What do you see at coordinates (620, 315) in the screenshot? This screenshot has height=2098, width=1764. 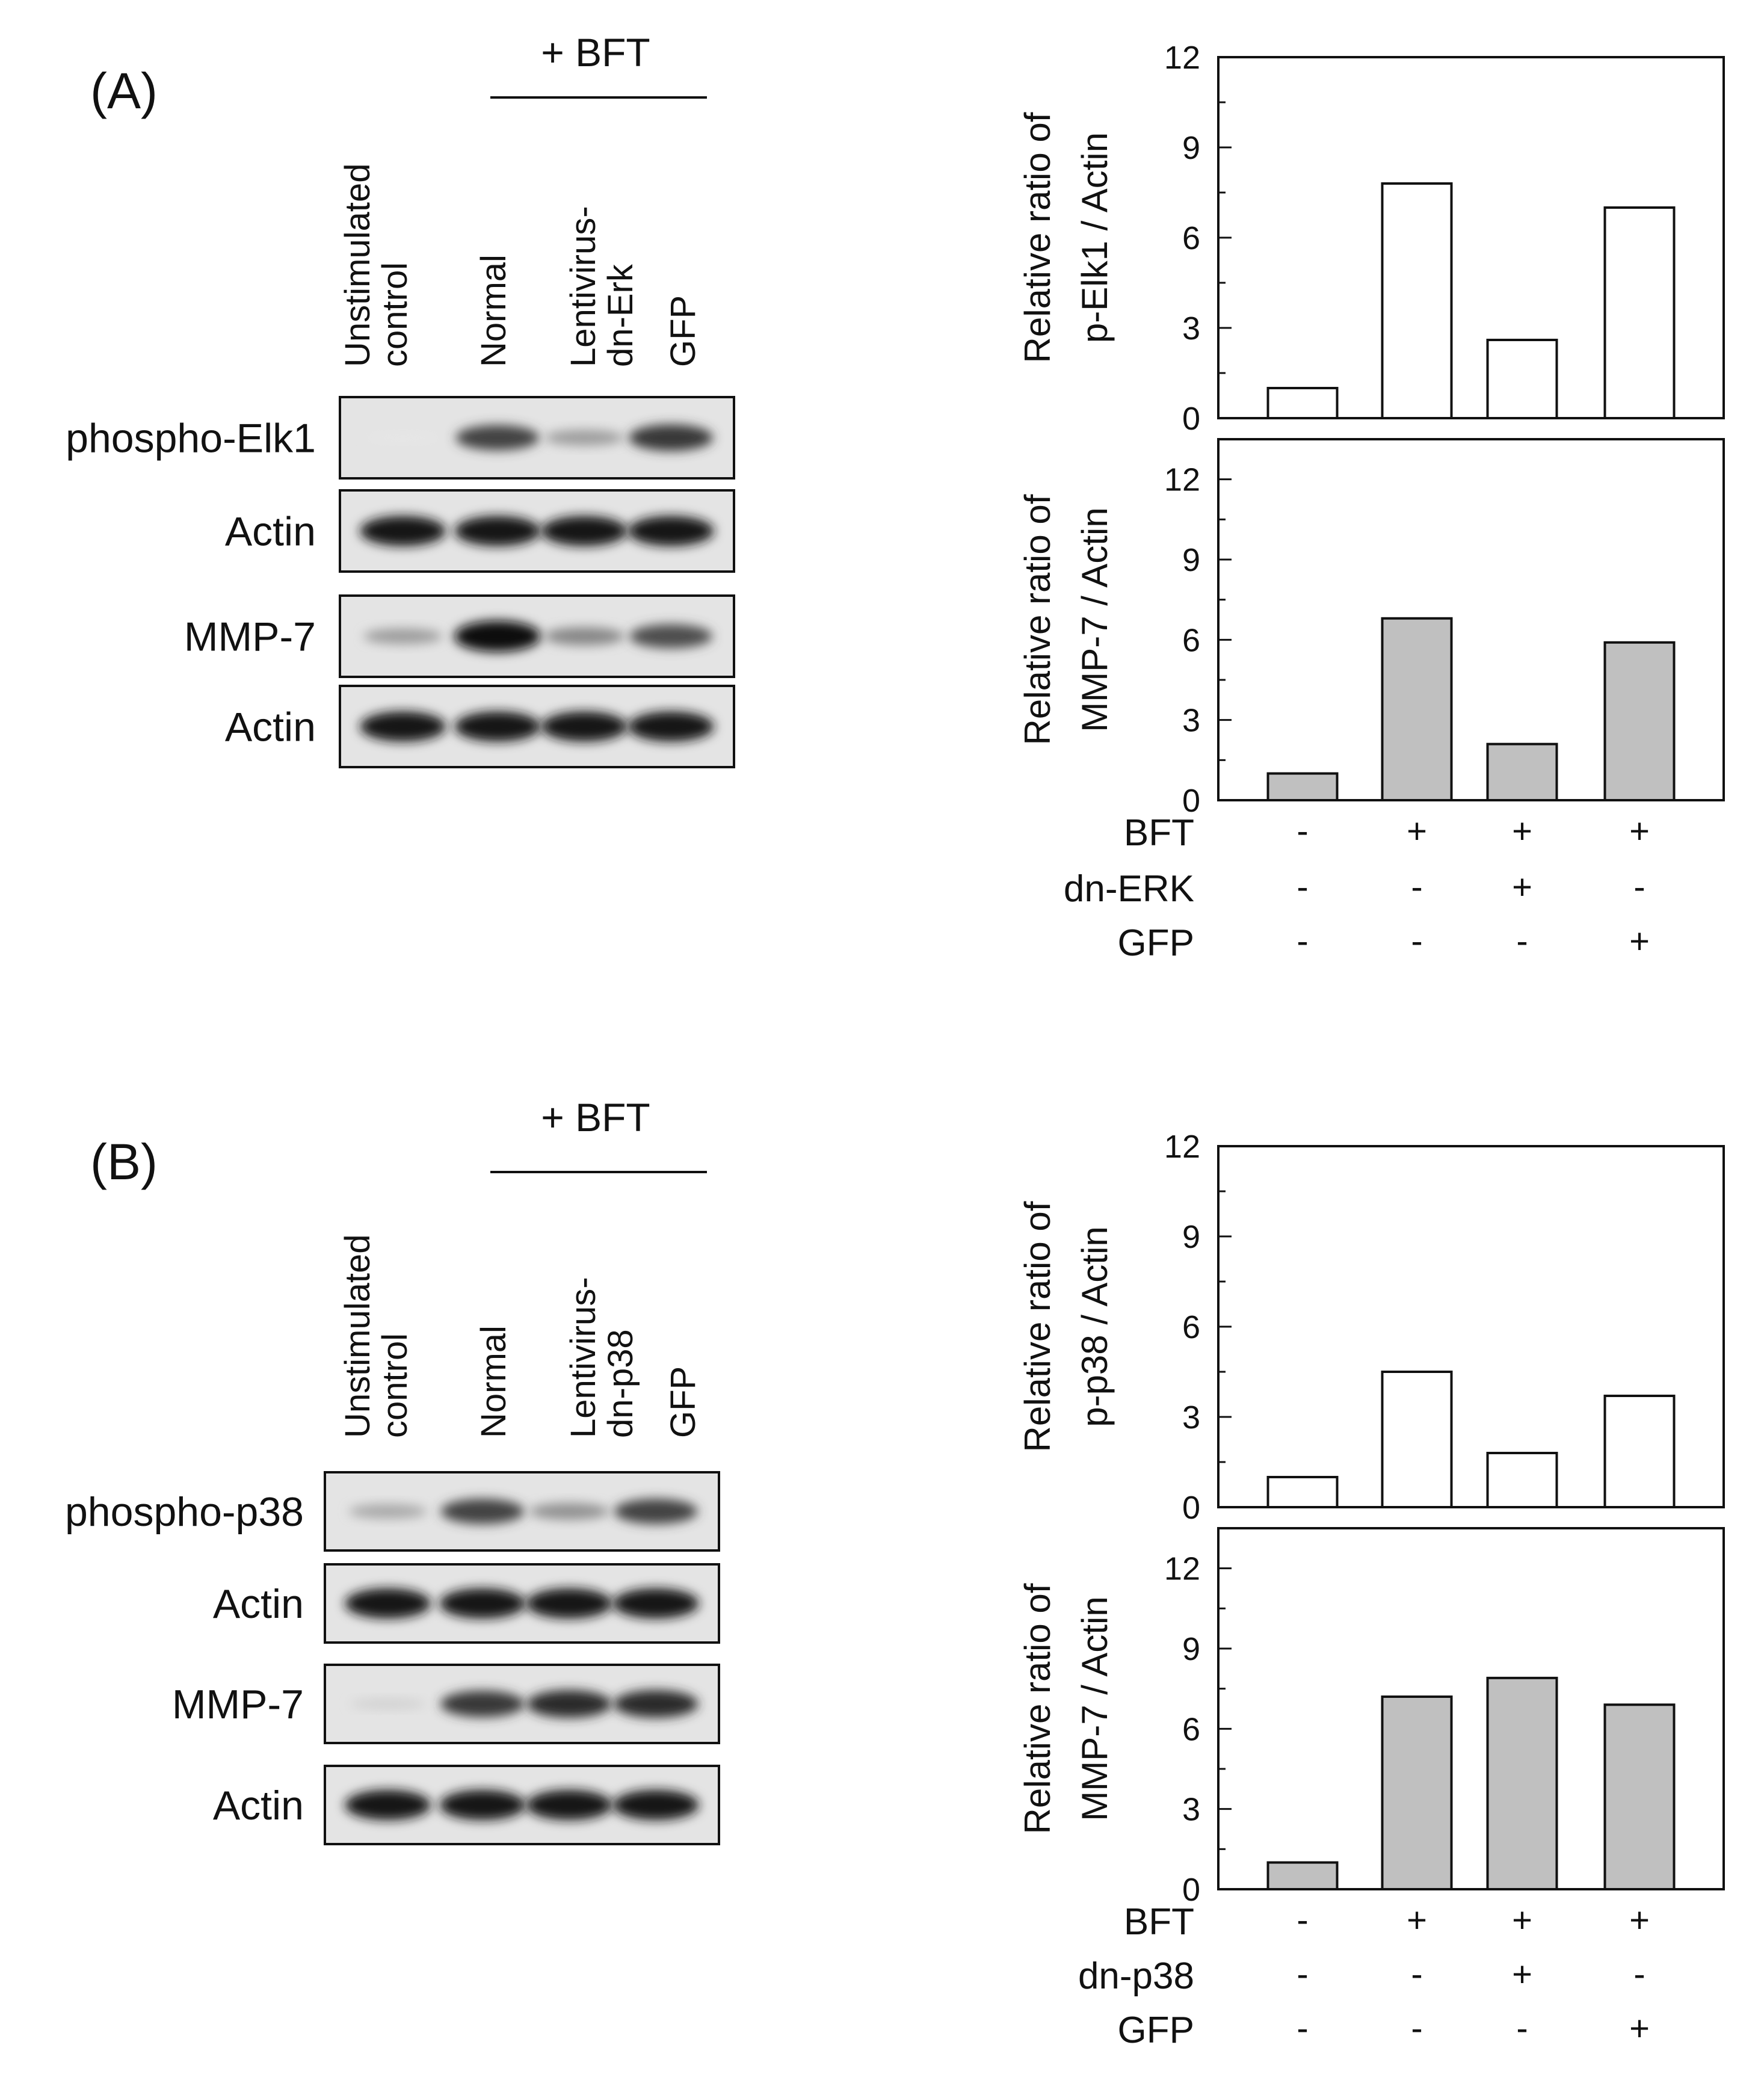 I see `lane-label-line: dn-Erk` at bounding box center [620, 315].